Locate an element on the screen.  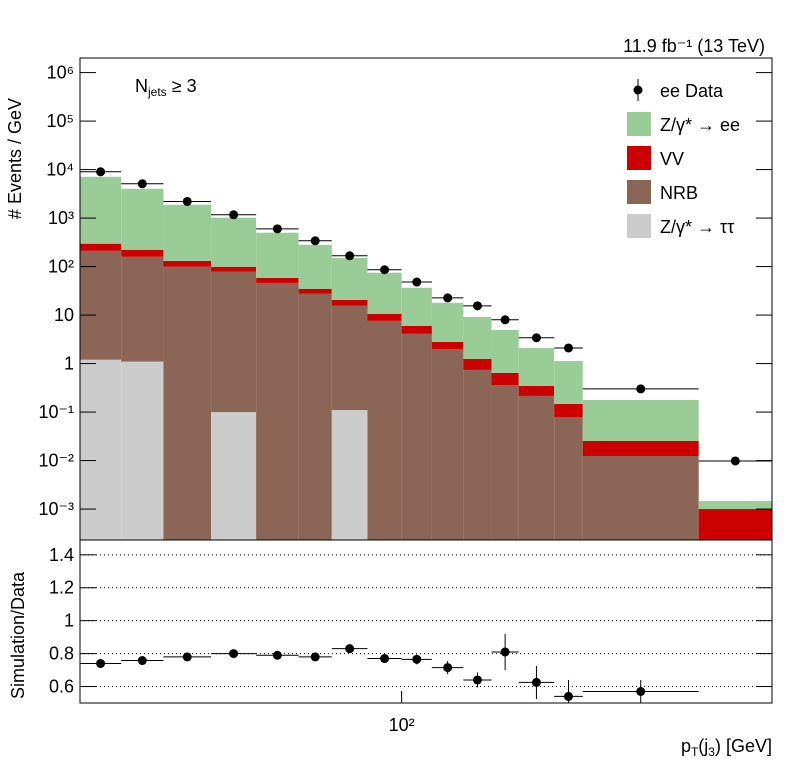
y-tick-label: 10³ is located at coordinates (61, 218).